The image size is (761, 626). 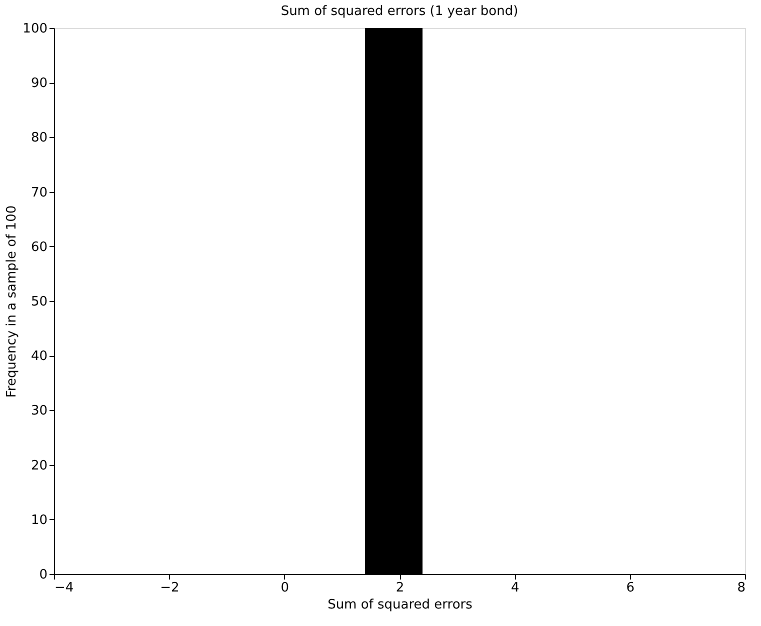 I want to click on x-tick-label: 0, so click(x=284, y=588).